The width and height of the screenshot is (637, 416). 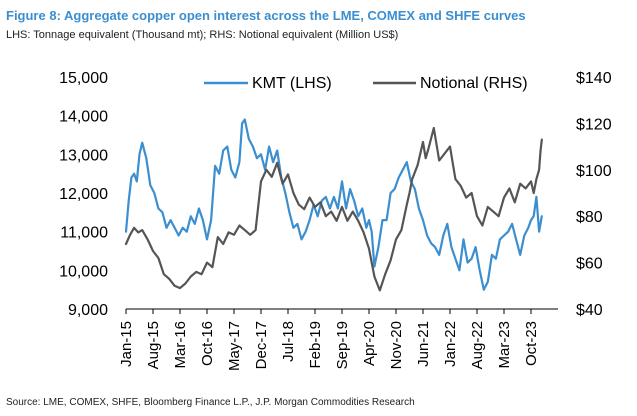 What do you see at coordinates (83, 117) in the screenshot?
I see `left-axis-tick-label: 14,000` at bounding box center [83, 117].